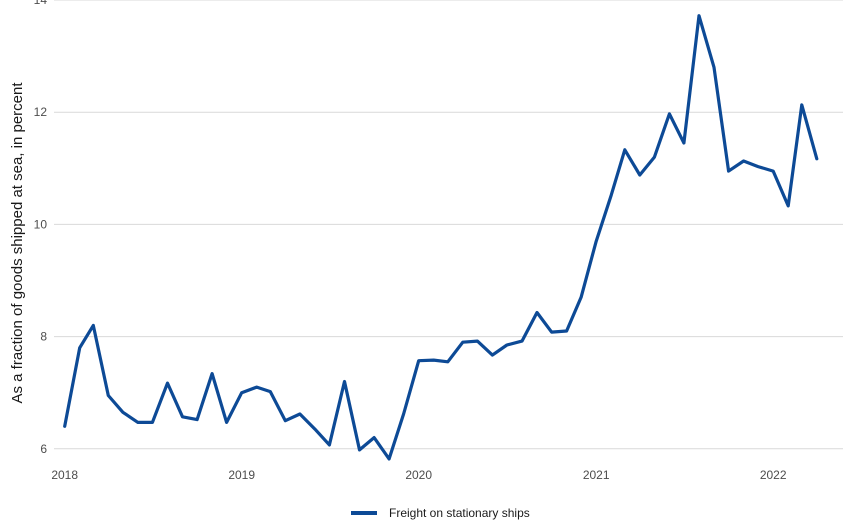  I want to click on y-tick-label: 6, so click(43, 449).